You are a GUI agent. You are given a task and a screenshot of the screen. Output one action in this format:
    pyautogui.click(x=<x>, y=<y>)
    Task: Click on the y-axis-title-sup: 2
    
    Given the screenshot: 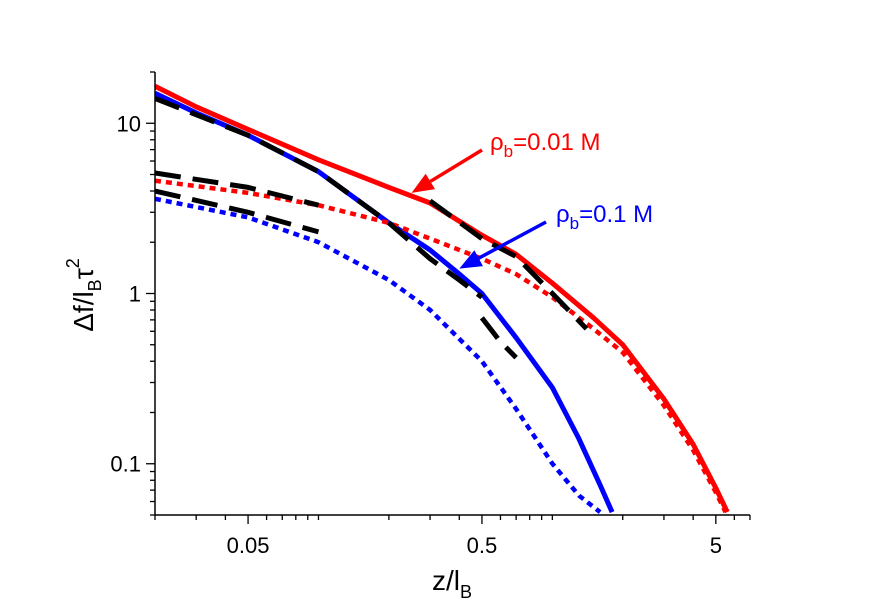 What is the action you would take?
    pyautogui.click(x=73, y=263)
    